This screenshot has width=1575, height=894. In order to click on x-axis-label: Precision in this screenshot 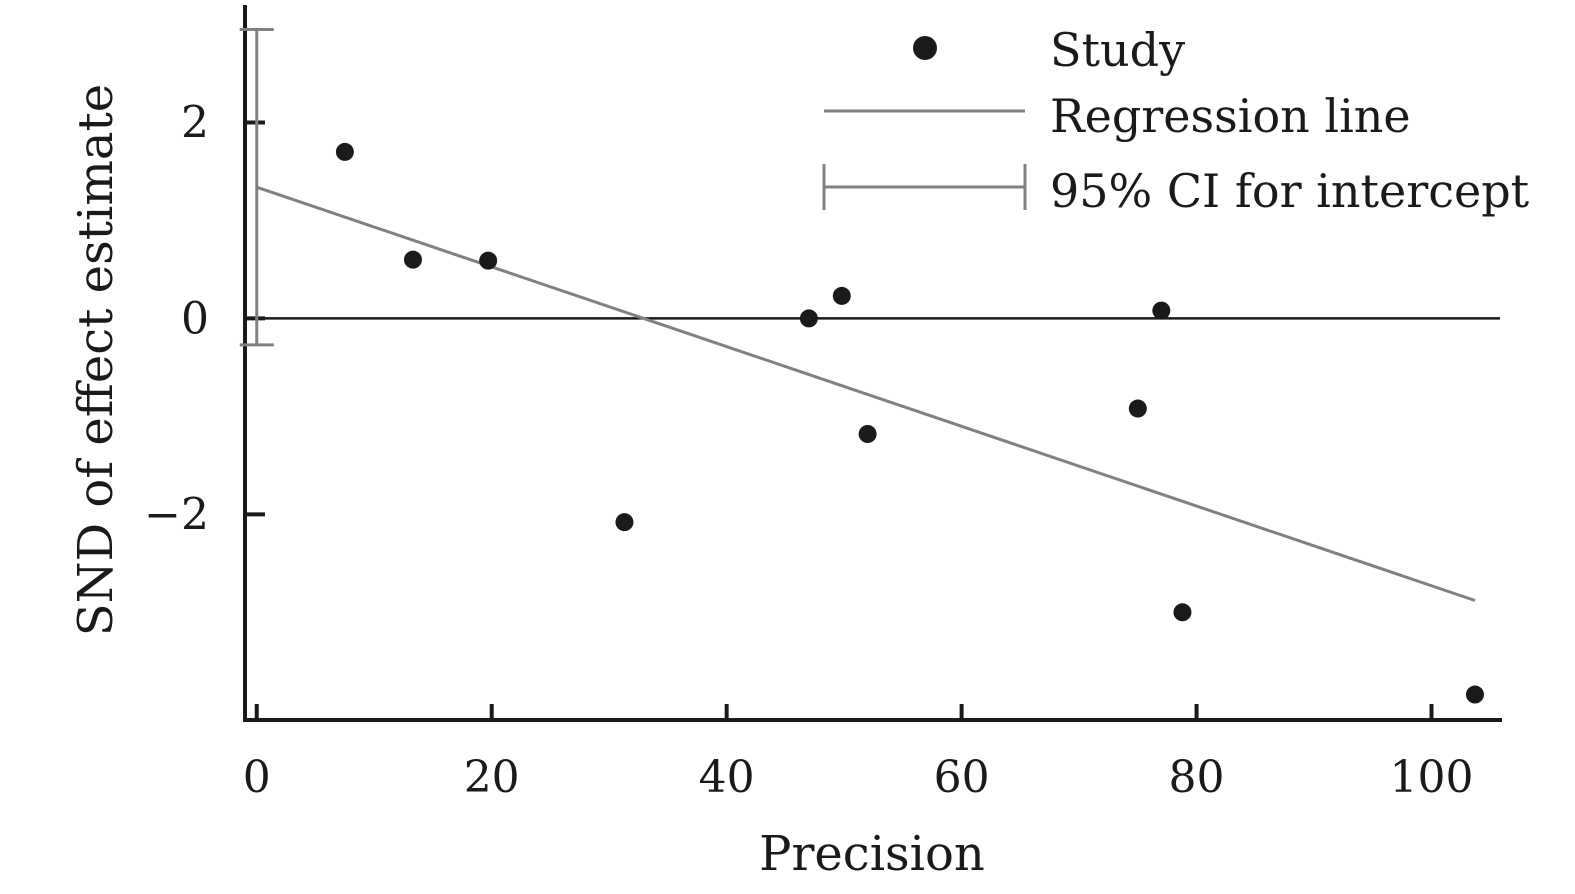, I will do `click(872, 854)`.